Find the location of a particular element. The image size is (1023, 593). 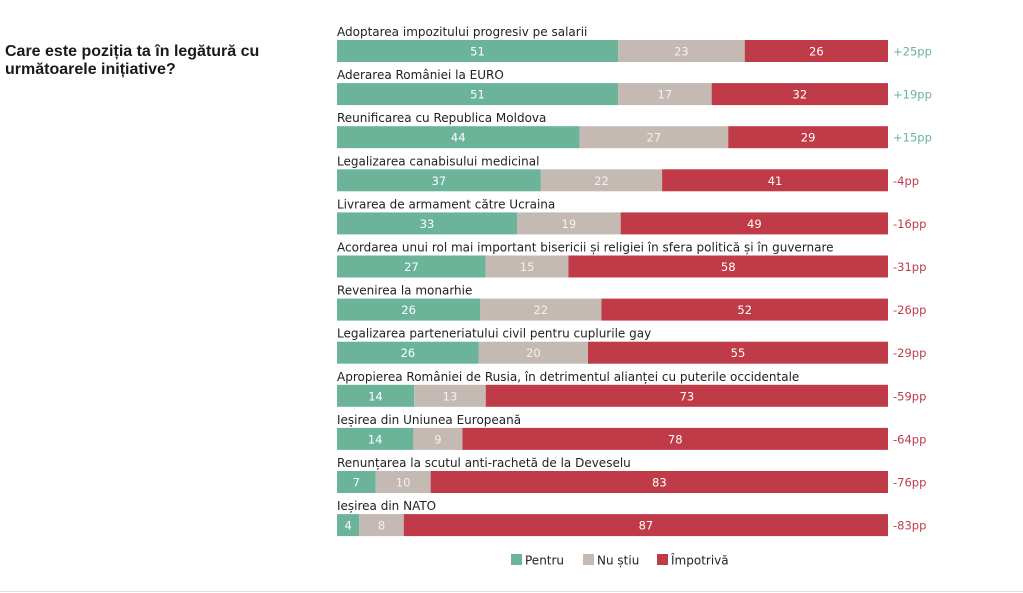

net-difference-label: -64pp is located at coordinates (909, 439).